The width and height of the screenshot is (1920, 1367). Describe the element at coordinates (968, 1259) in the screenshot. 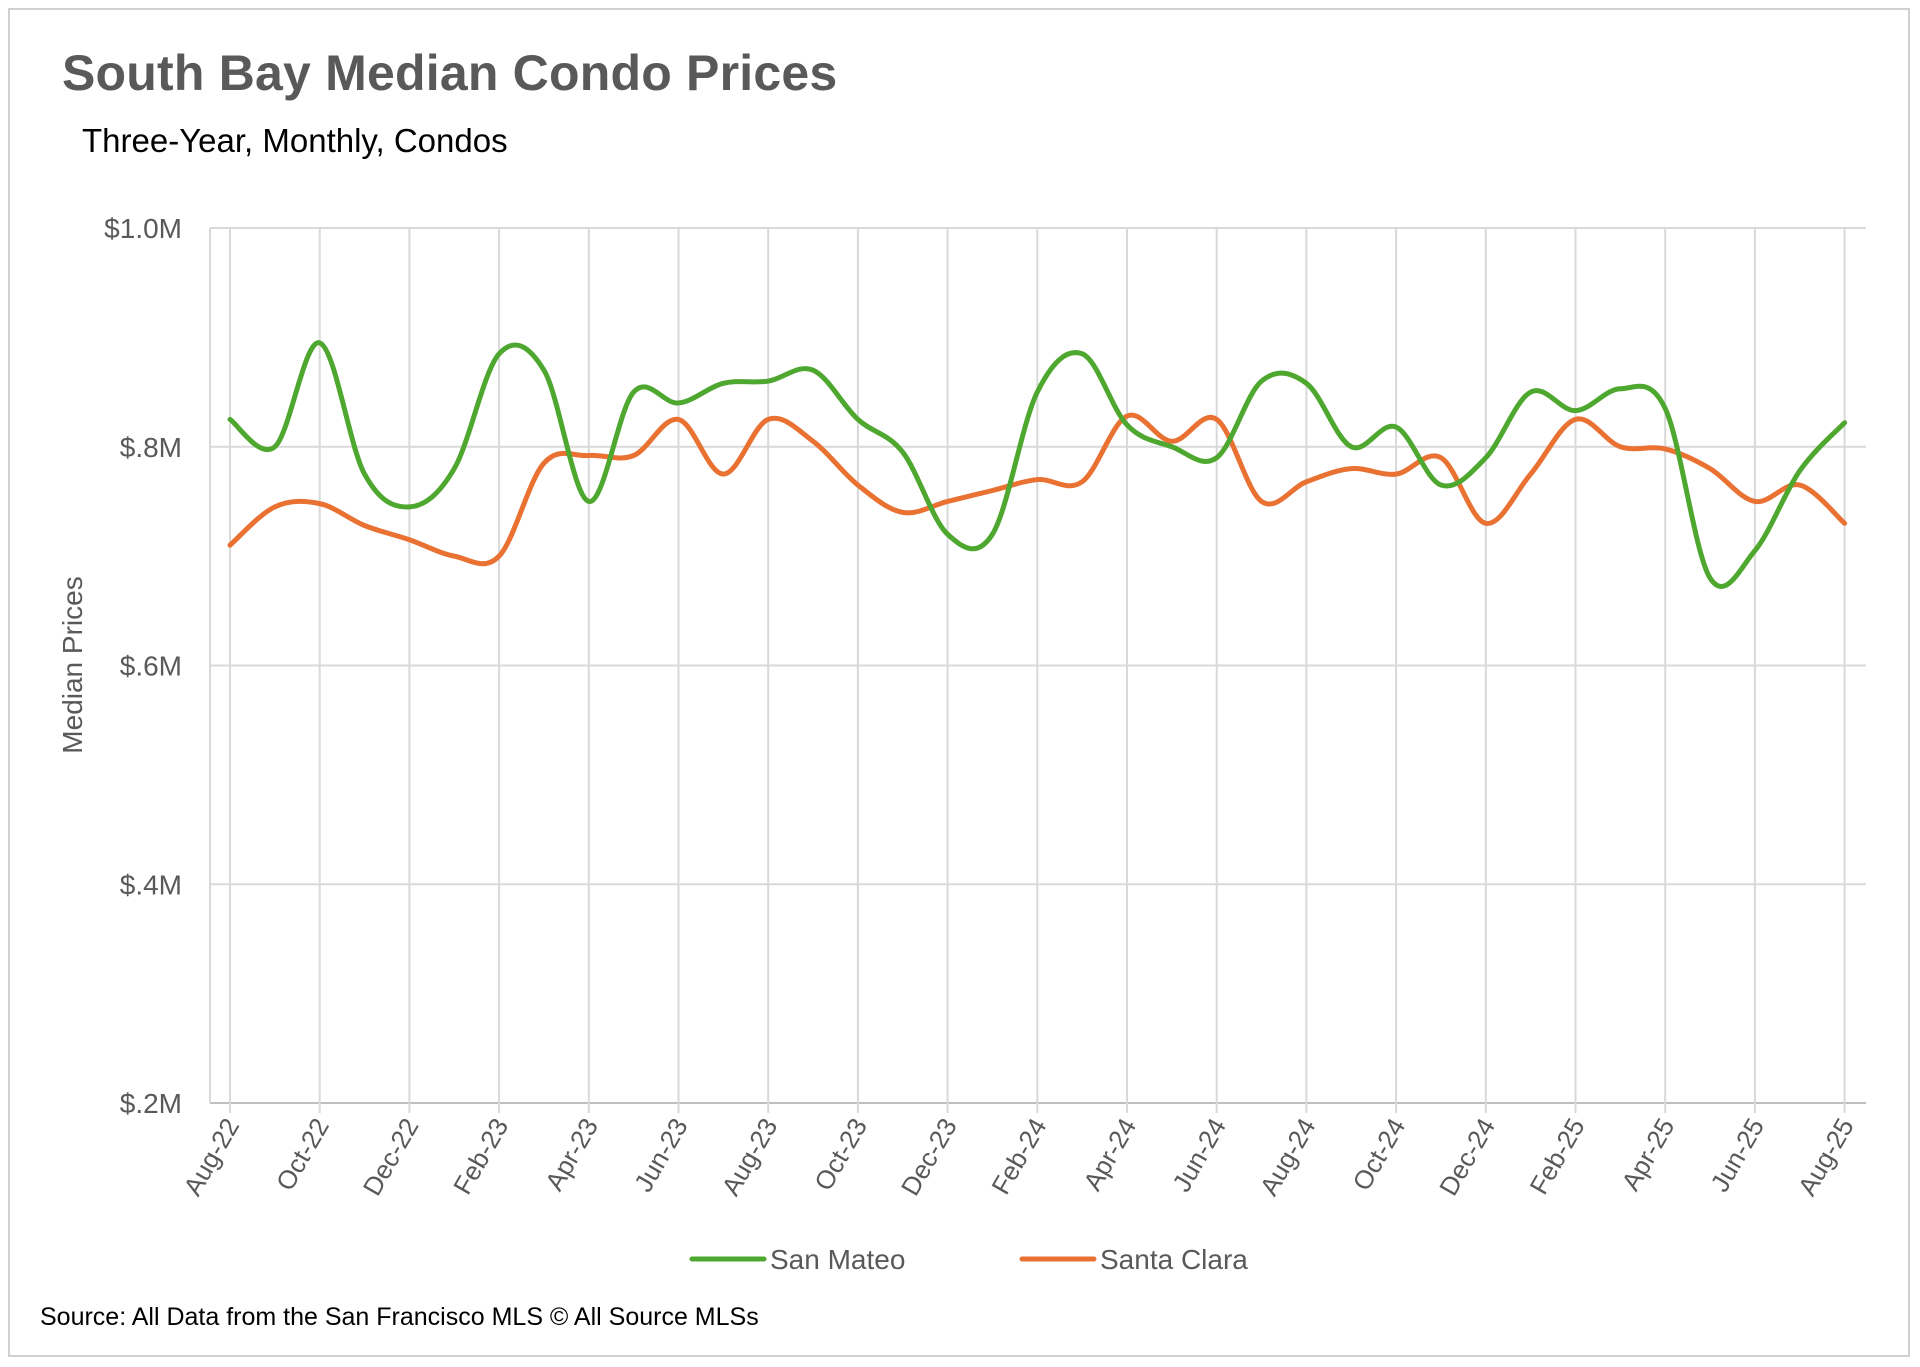

I see `legend: San Mateo Santa Clara` at that location.